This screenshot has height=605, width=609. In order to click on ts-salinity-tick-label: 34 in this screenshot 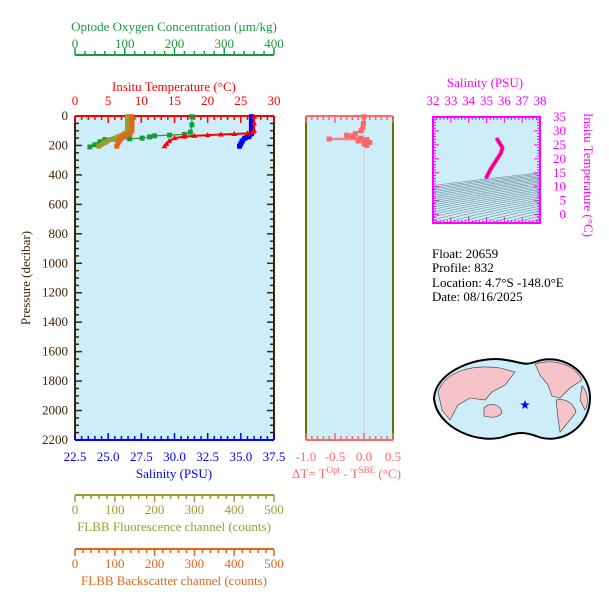, I will do `click(469, 100)`.